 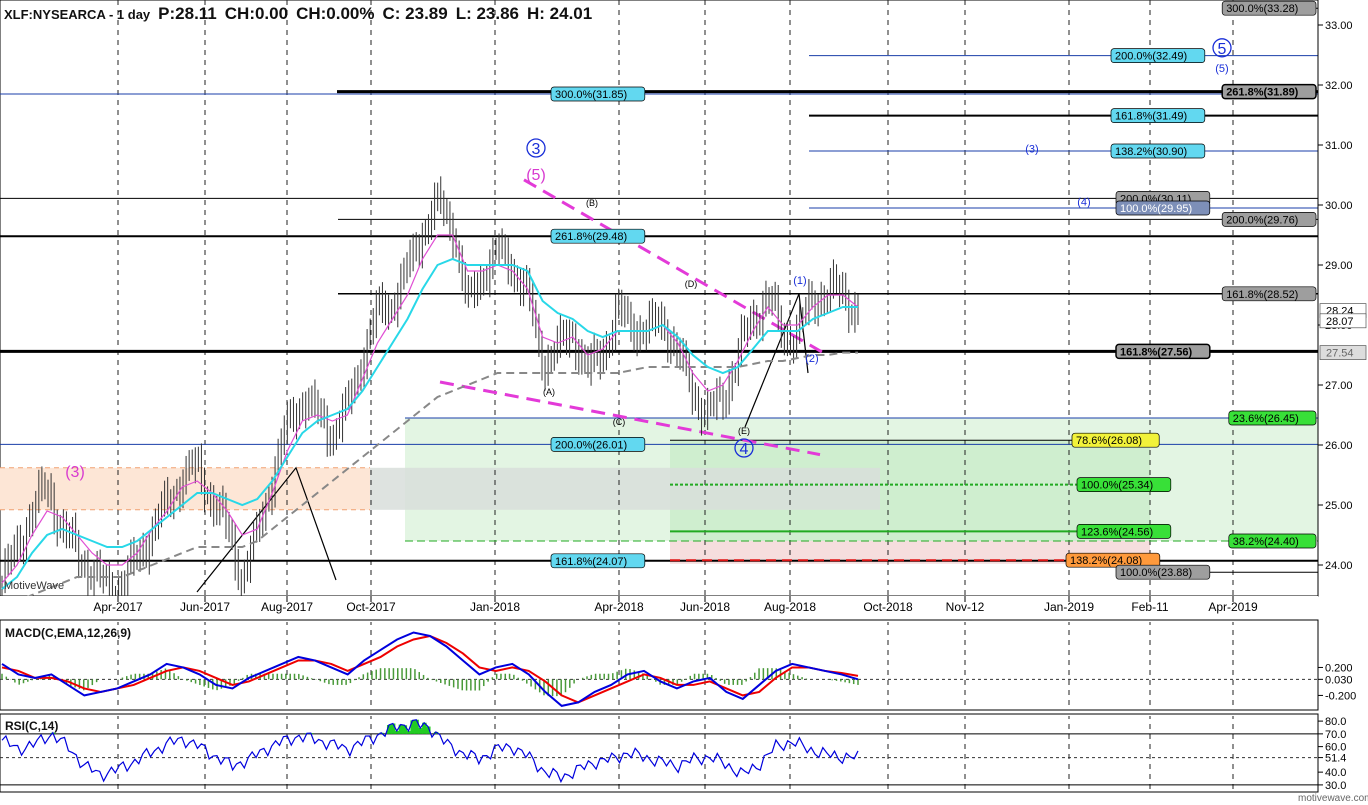 I want to click on wave-path-right, so click(x=776, y=360).